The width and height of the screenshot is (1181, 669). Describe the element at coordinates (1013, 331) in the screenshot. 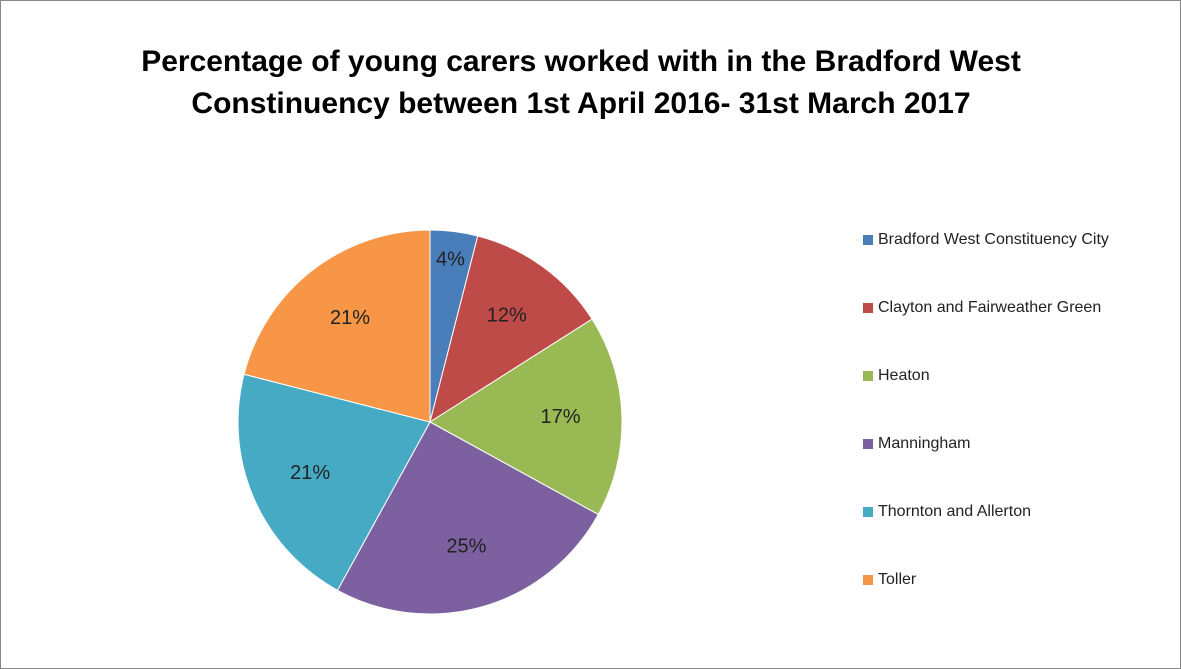

I see `legend-item: Clayton and Fairweather Green` at that location.